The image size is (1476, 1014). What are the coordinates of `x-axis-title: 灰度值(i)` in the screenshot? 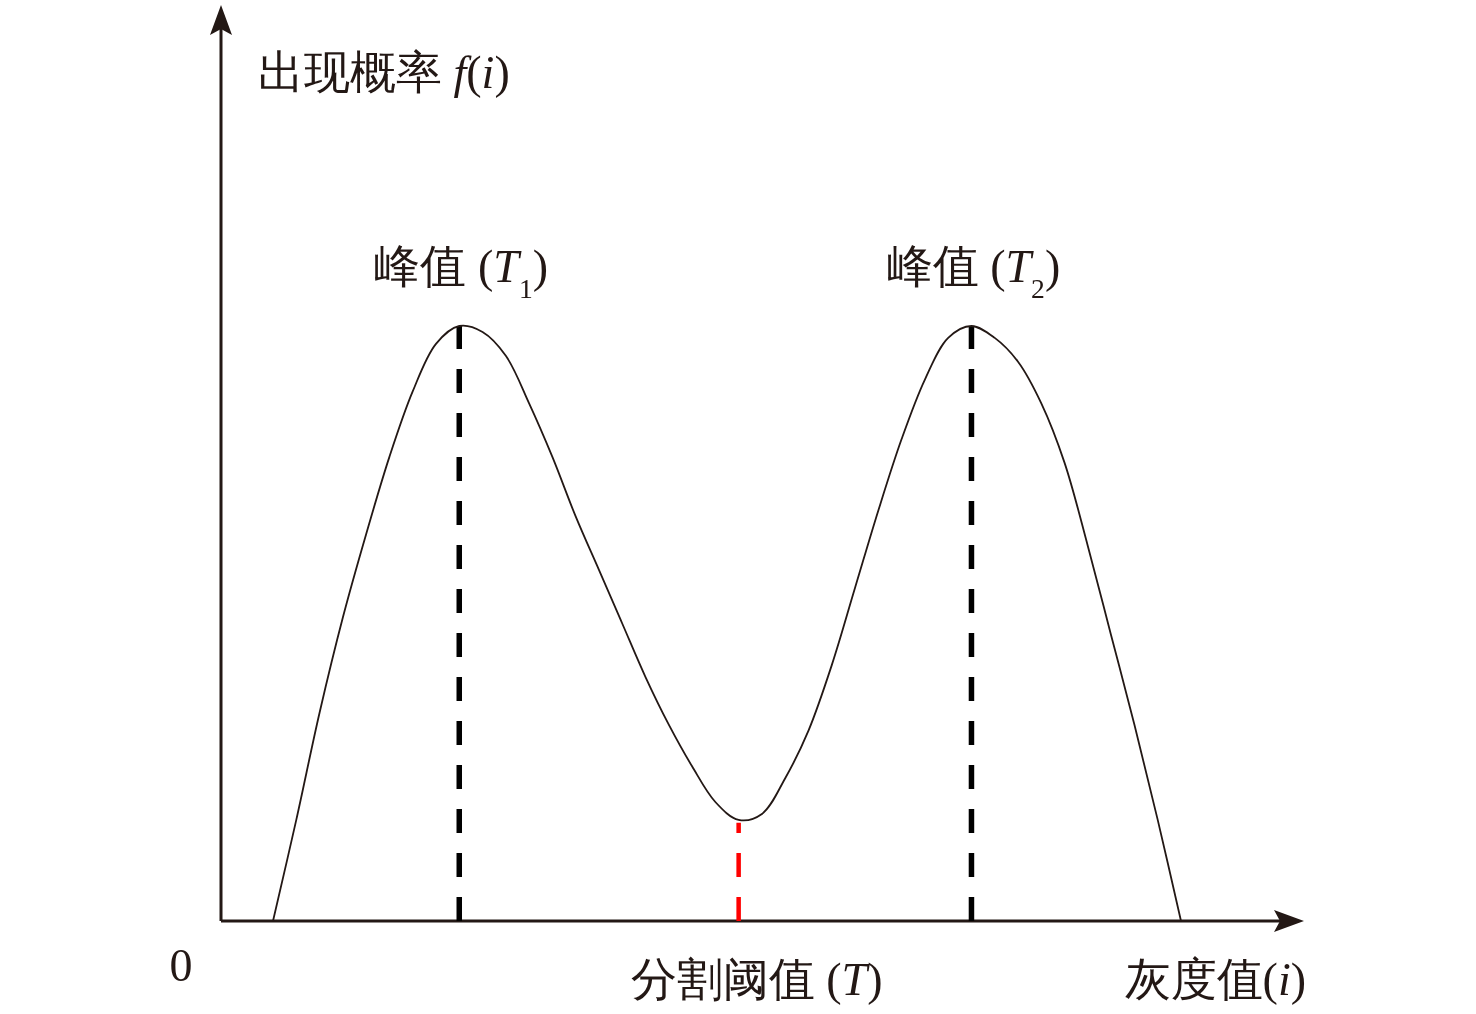 It's located at (1215, 979).